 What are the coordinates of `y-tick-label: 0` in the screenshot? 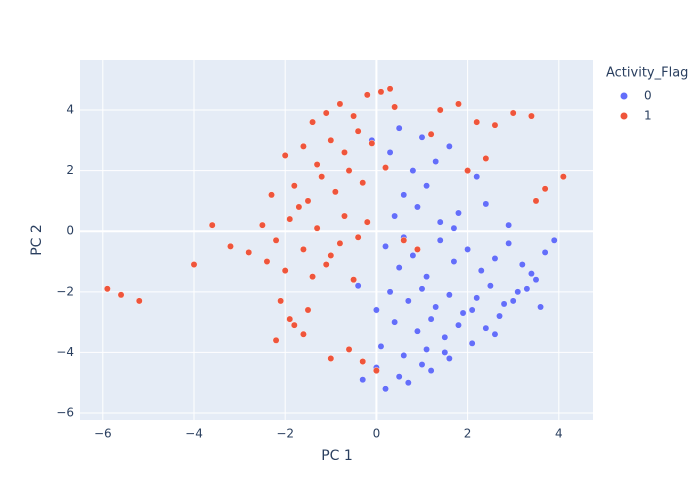 It's located at (70, 231).